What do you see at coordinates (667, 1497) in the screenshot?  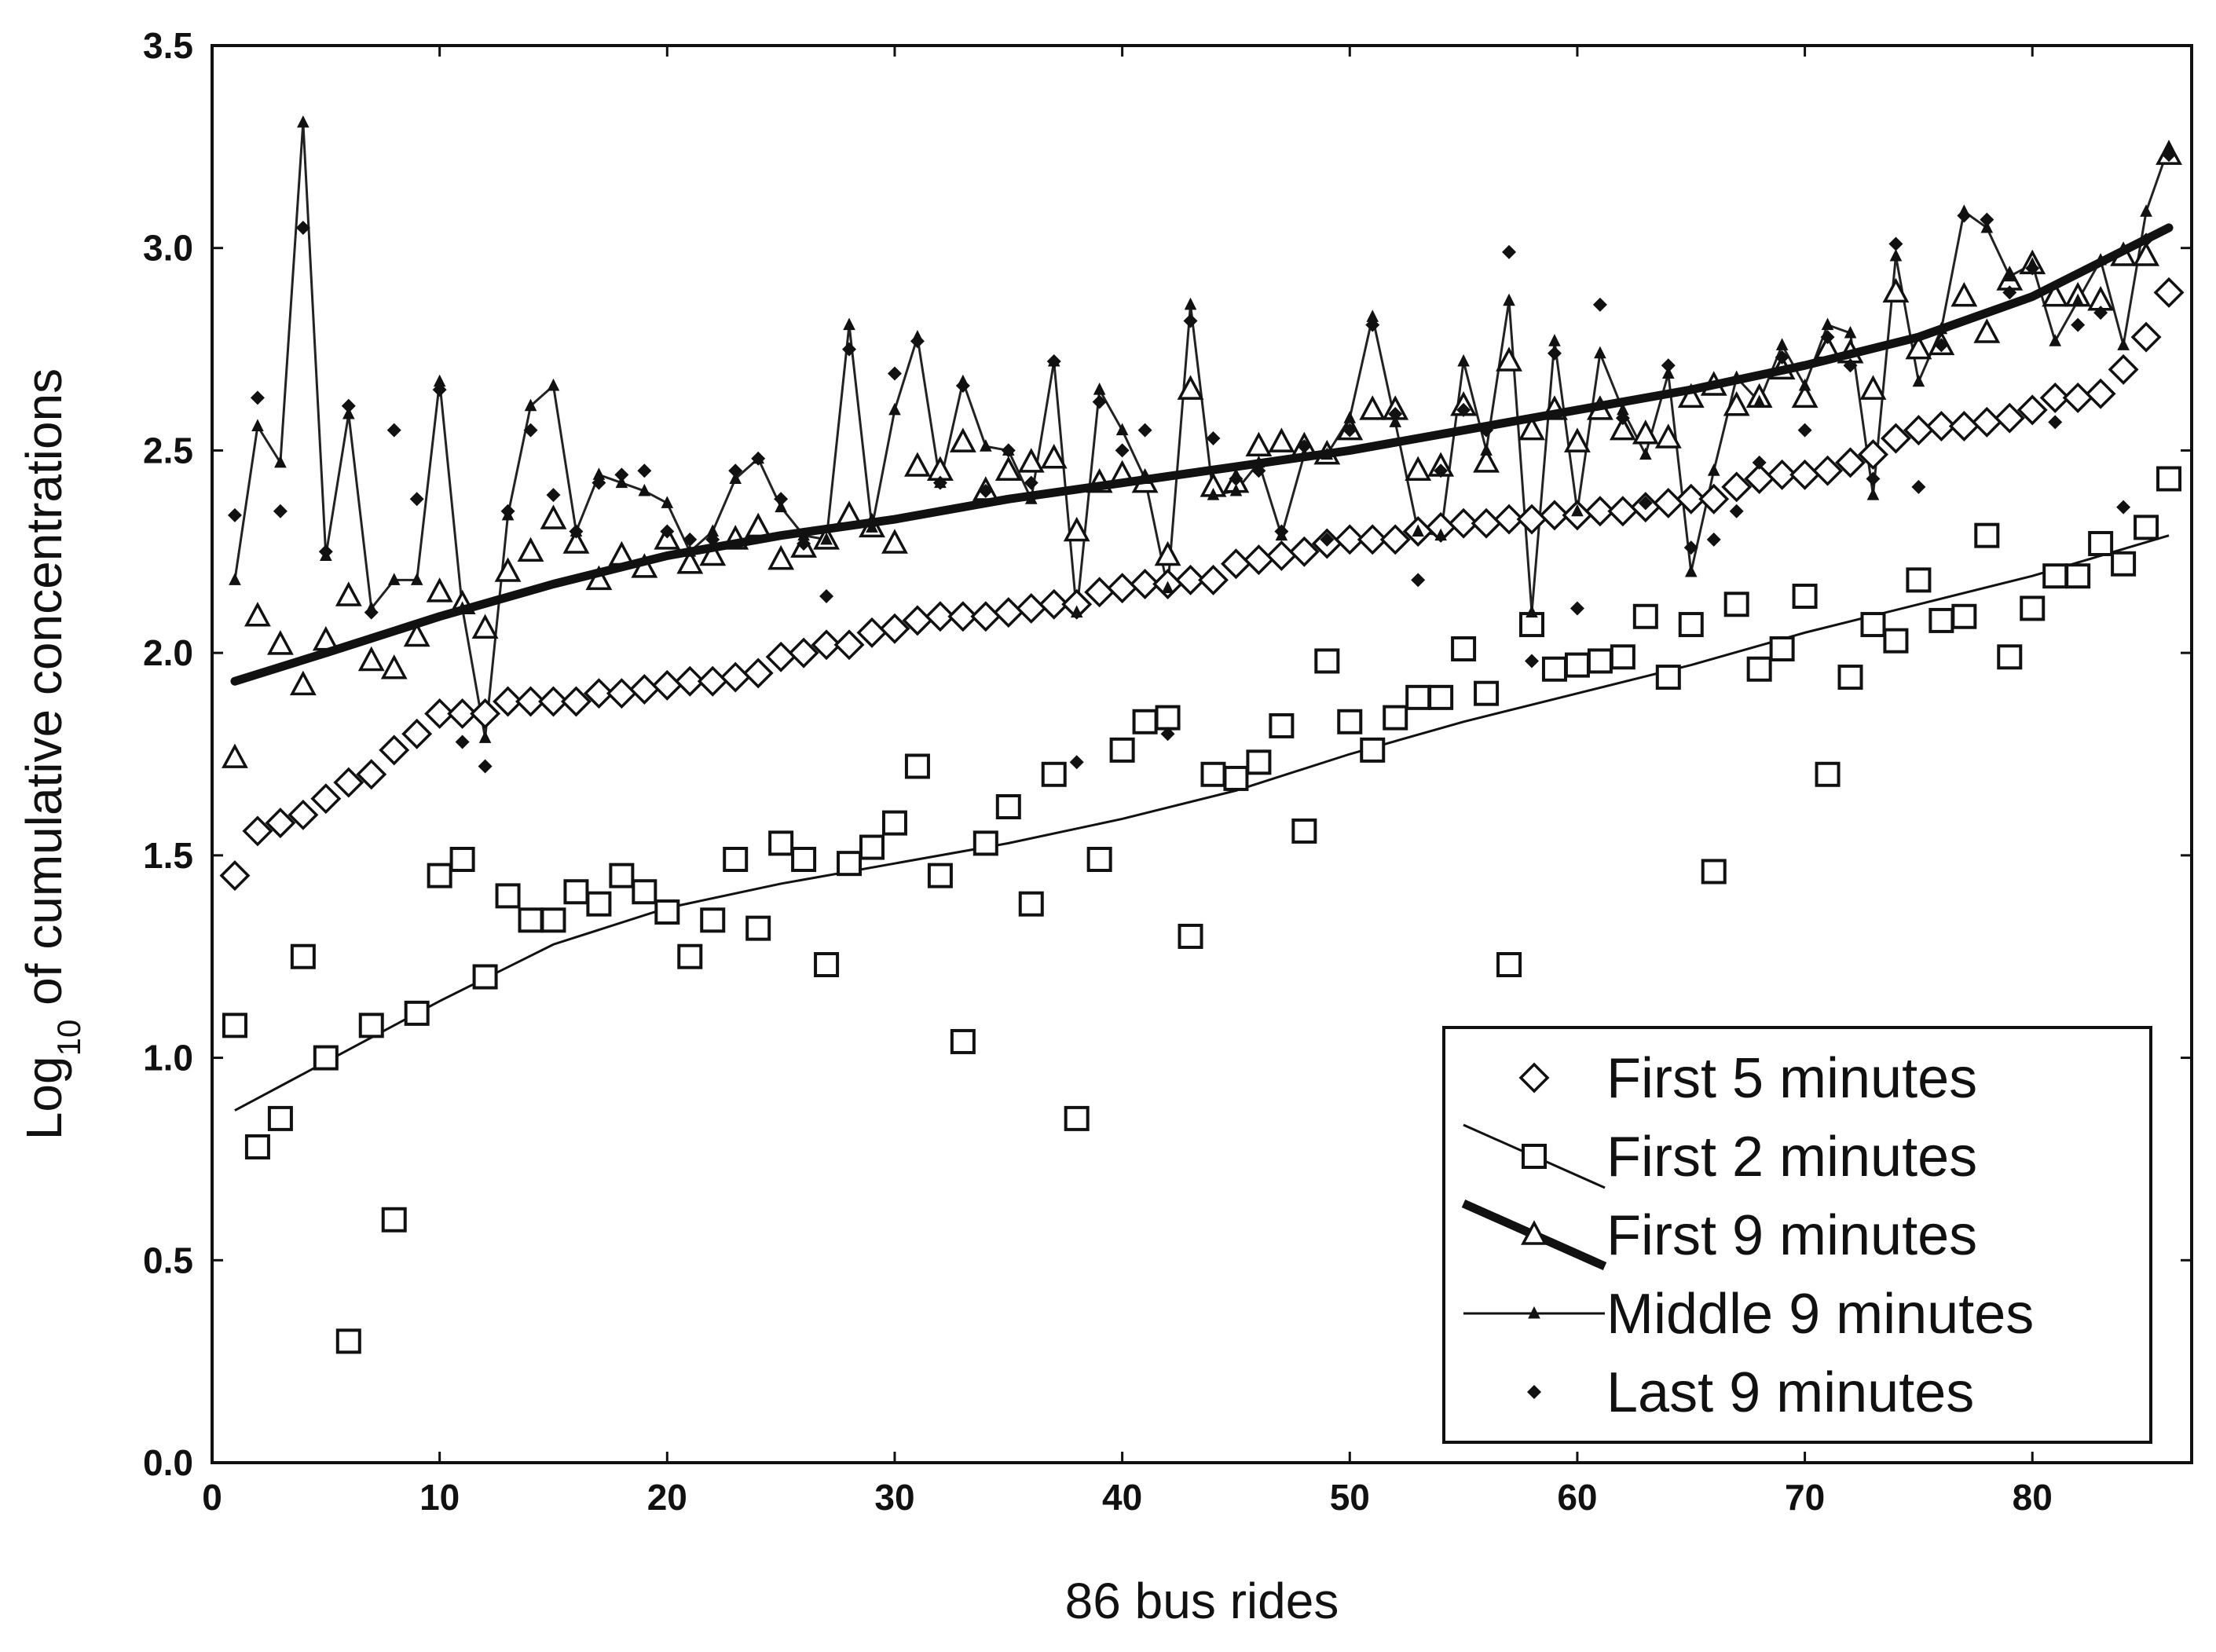 I see `x-tick-label: 20` at bounding box center [667, 1497].